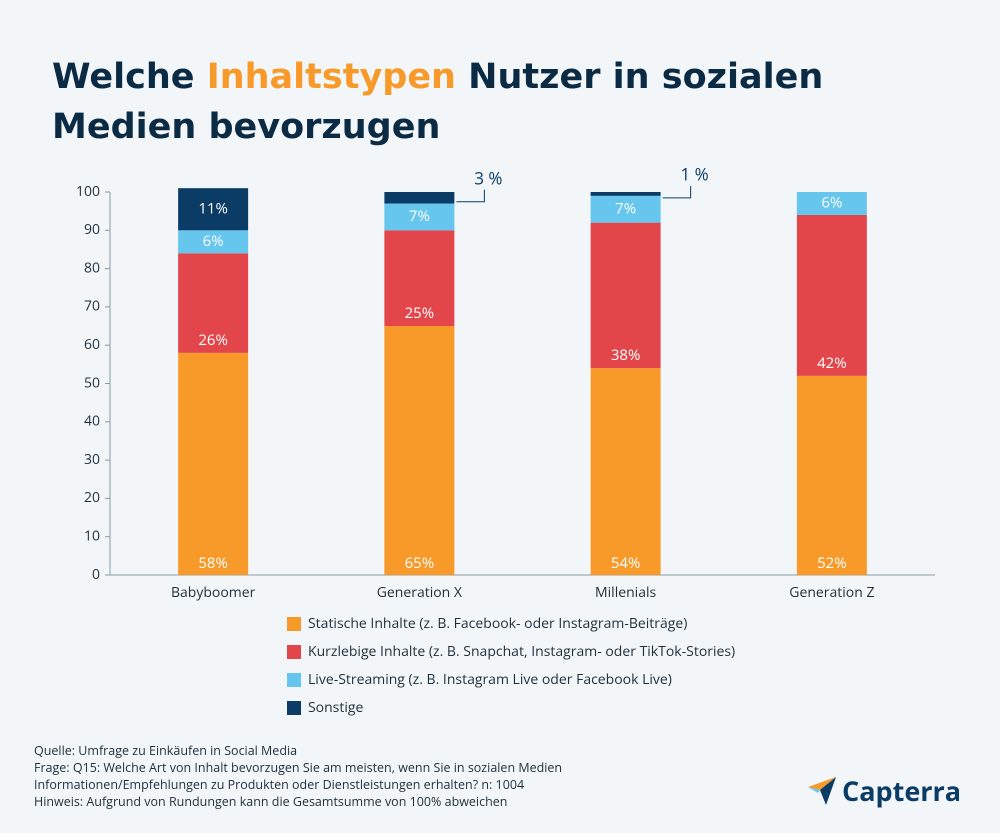  What do you see at coordinates (92, 497) in the screenshot?
I see `y-tick-label: 20` at bounding box center [92, 497].